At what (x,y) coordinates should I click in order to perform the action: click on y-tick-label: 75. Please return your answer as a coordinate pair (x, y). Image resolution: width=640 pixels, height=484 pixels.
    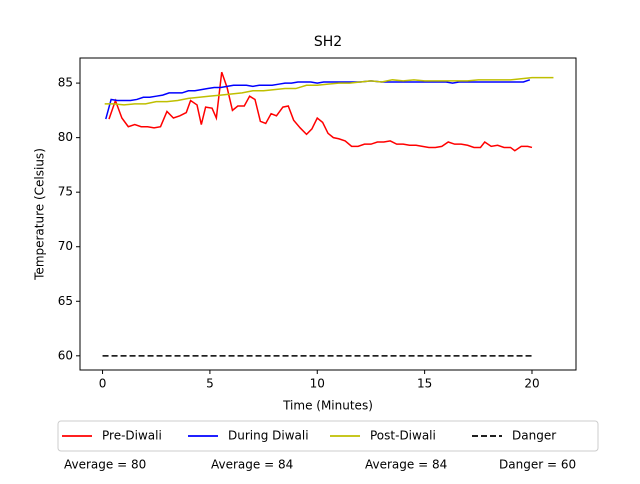
    Looking at the image, I should click on (65, 192).